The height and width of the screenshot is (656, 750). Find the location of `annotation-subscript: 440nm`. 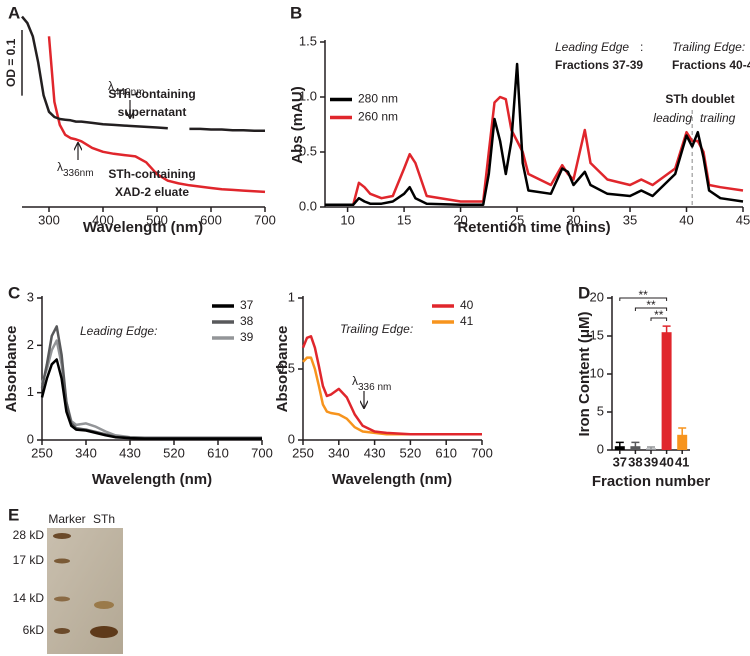

annotation-subscript: 440nm is located at coordinates (129, 92).